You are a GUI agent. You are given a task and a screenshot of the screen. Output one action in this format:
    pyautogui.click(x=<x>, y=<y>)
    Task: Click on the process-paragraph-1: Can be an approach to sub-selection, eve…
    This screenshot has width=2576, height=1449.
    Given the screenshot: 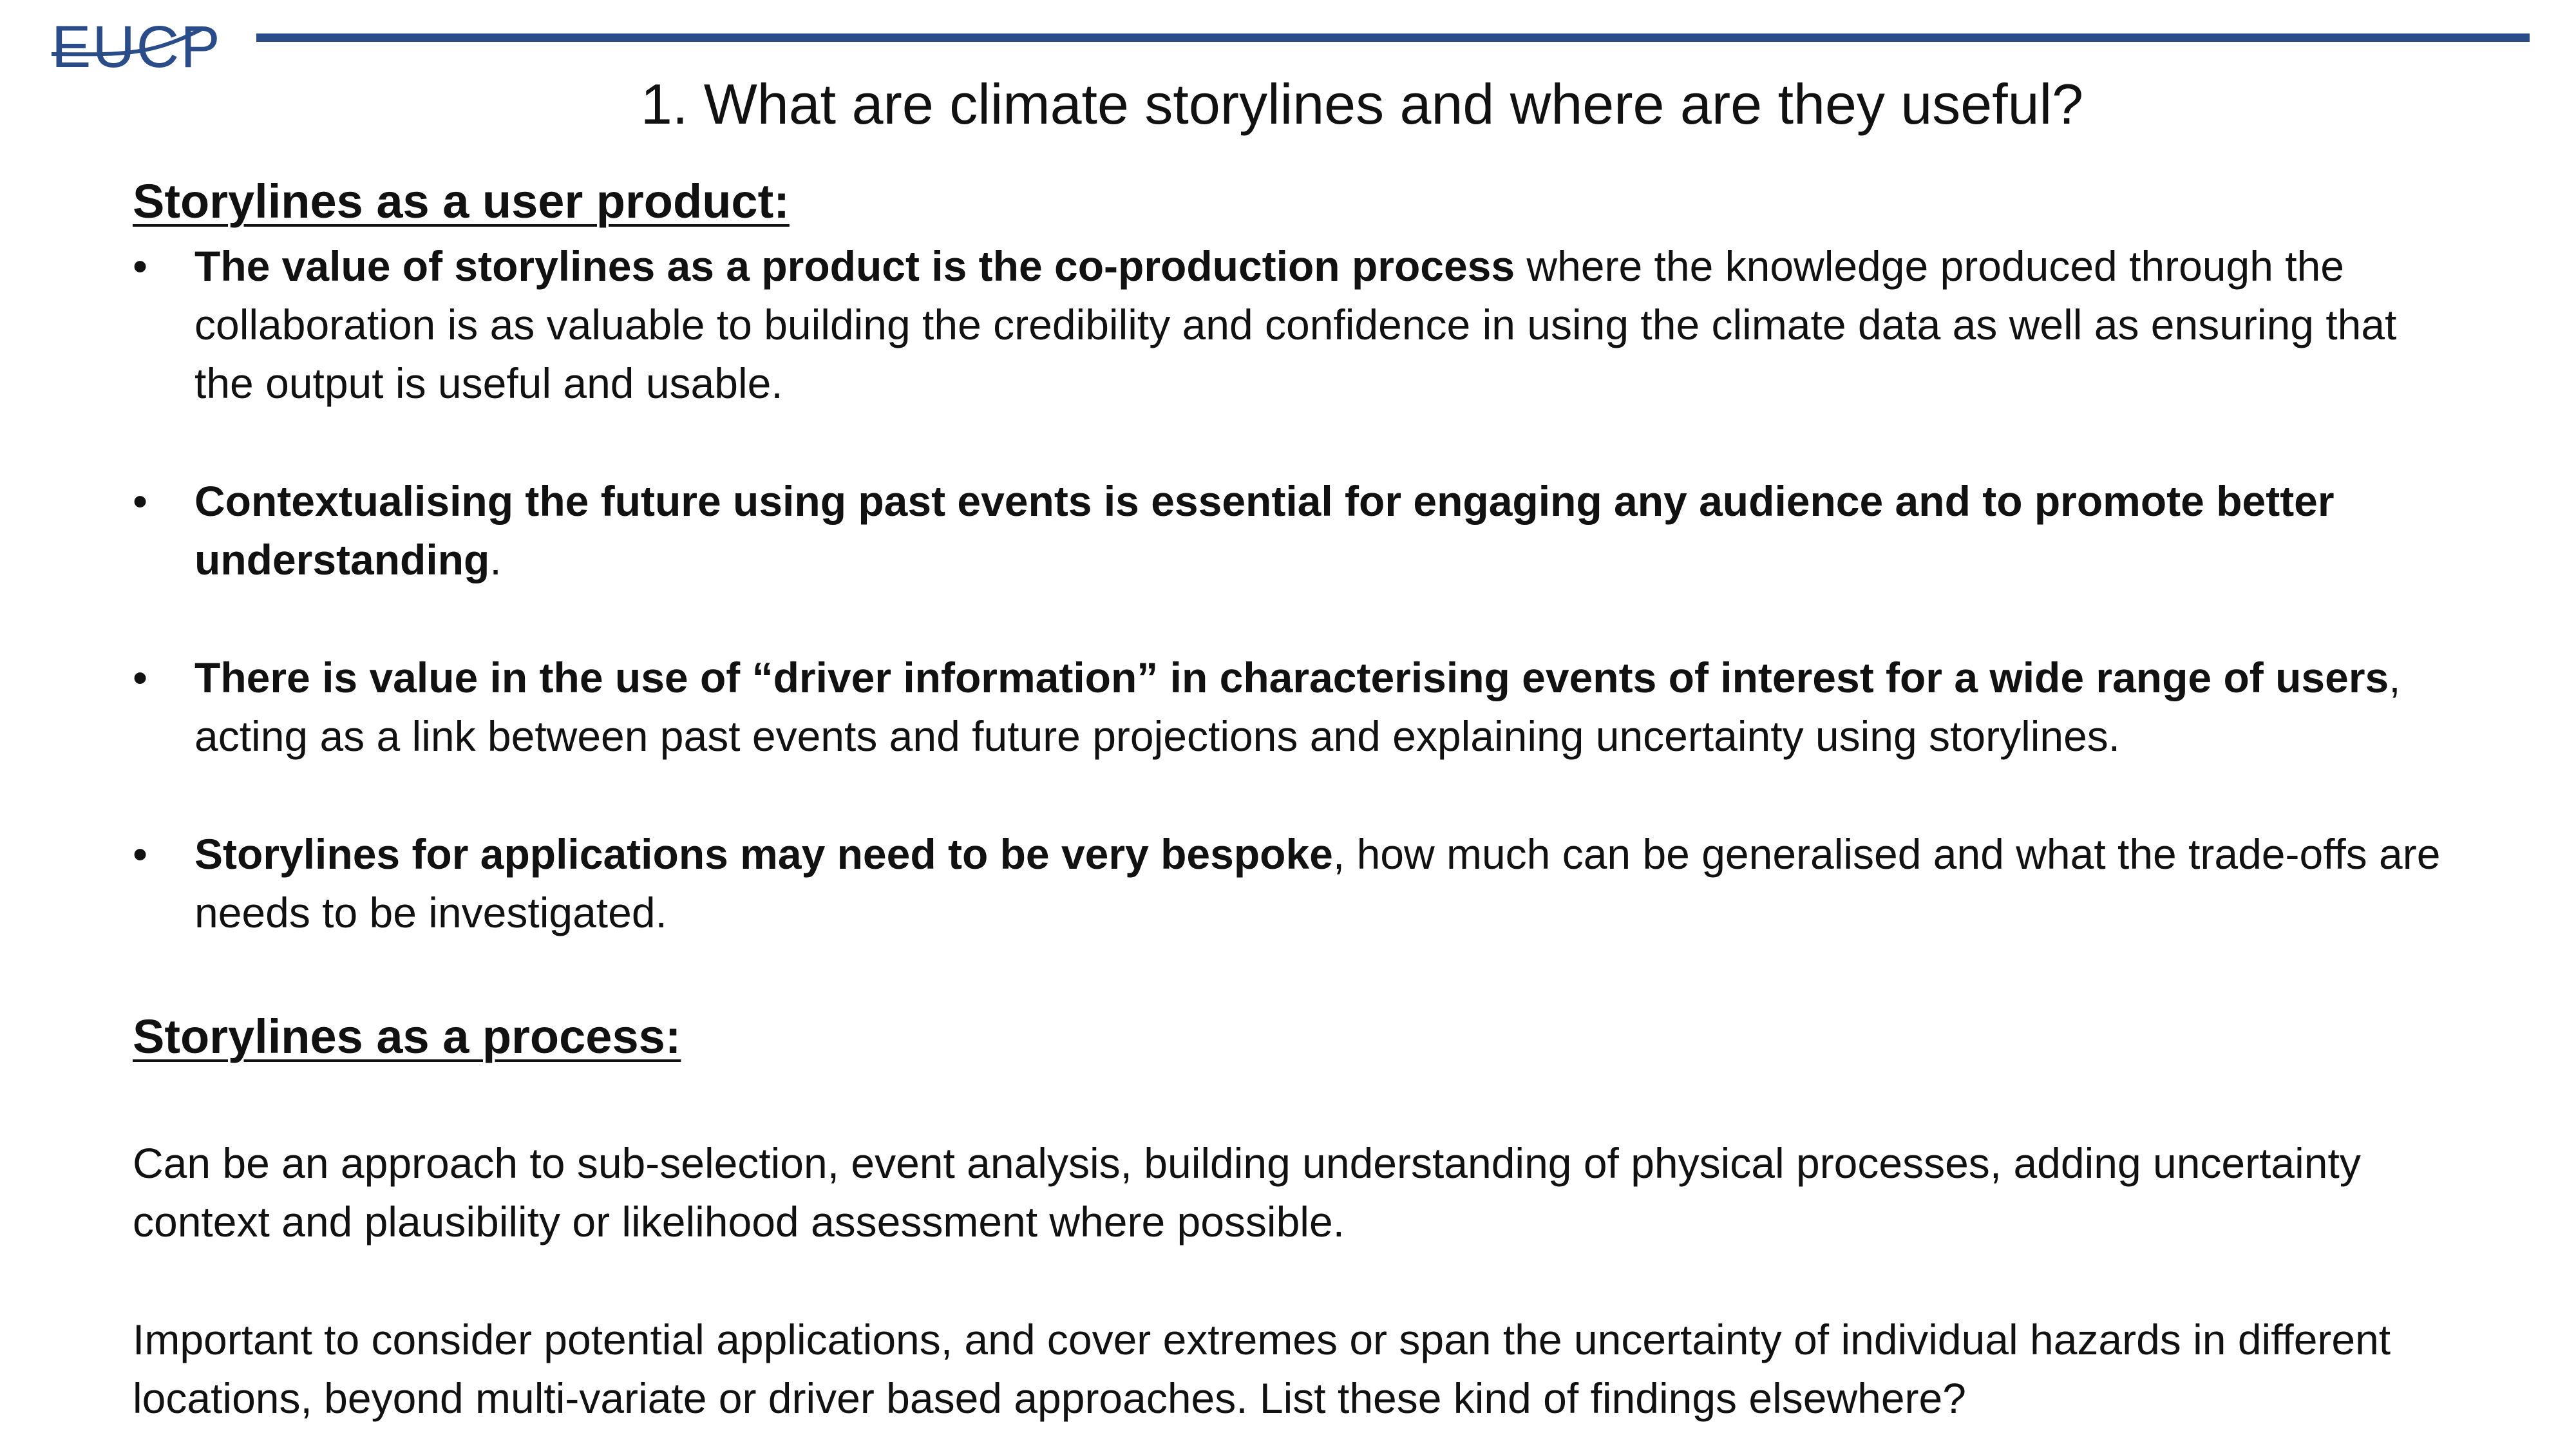 What is the action you would take?
    pyautogui.click(x=1247, y=1192)
    